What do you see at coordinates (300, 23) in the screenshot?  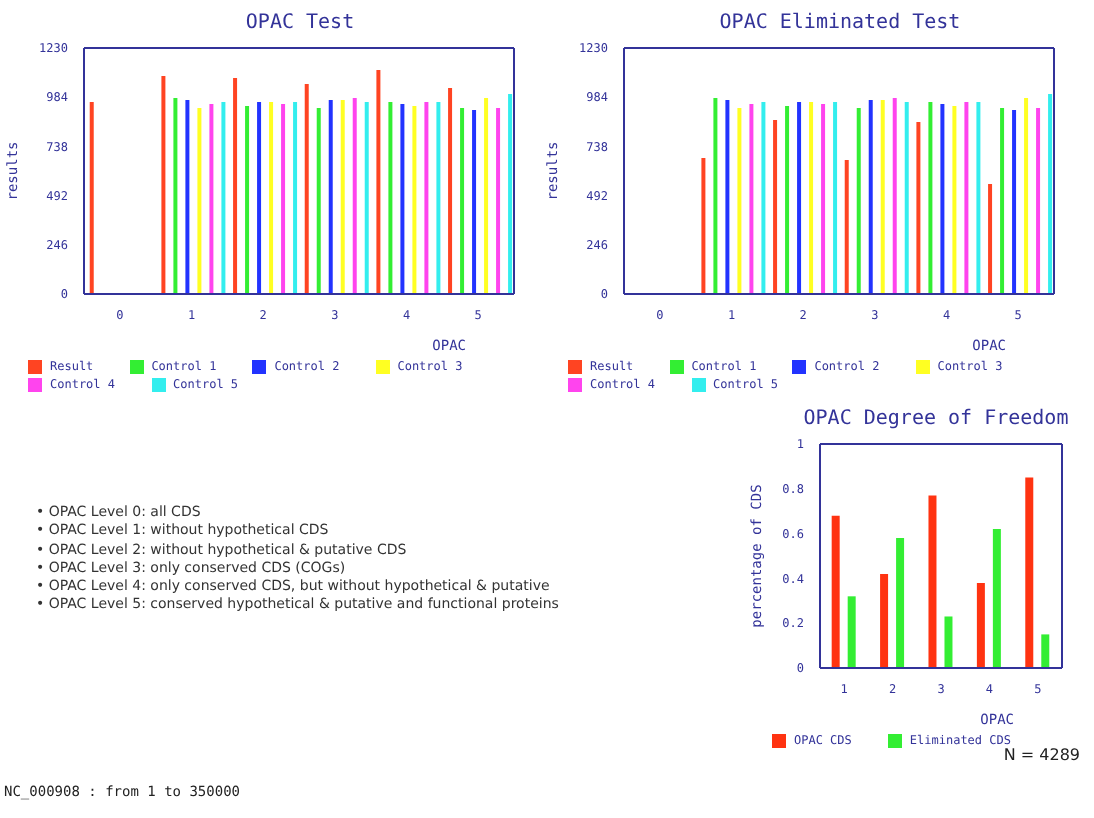 I see `chart-title: OPAC Test` at bounding box center [300, 23].